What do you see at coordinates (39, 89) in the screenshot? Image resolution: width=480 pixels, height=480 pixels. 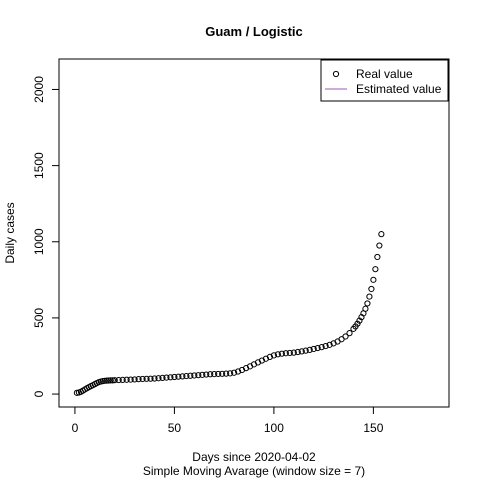 I see `y-tick-label: 2000` at bounding box center [39, 89].